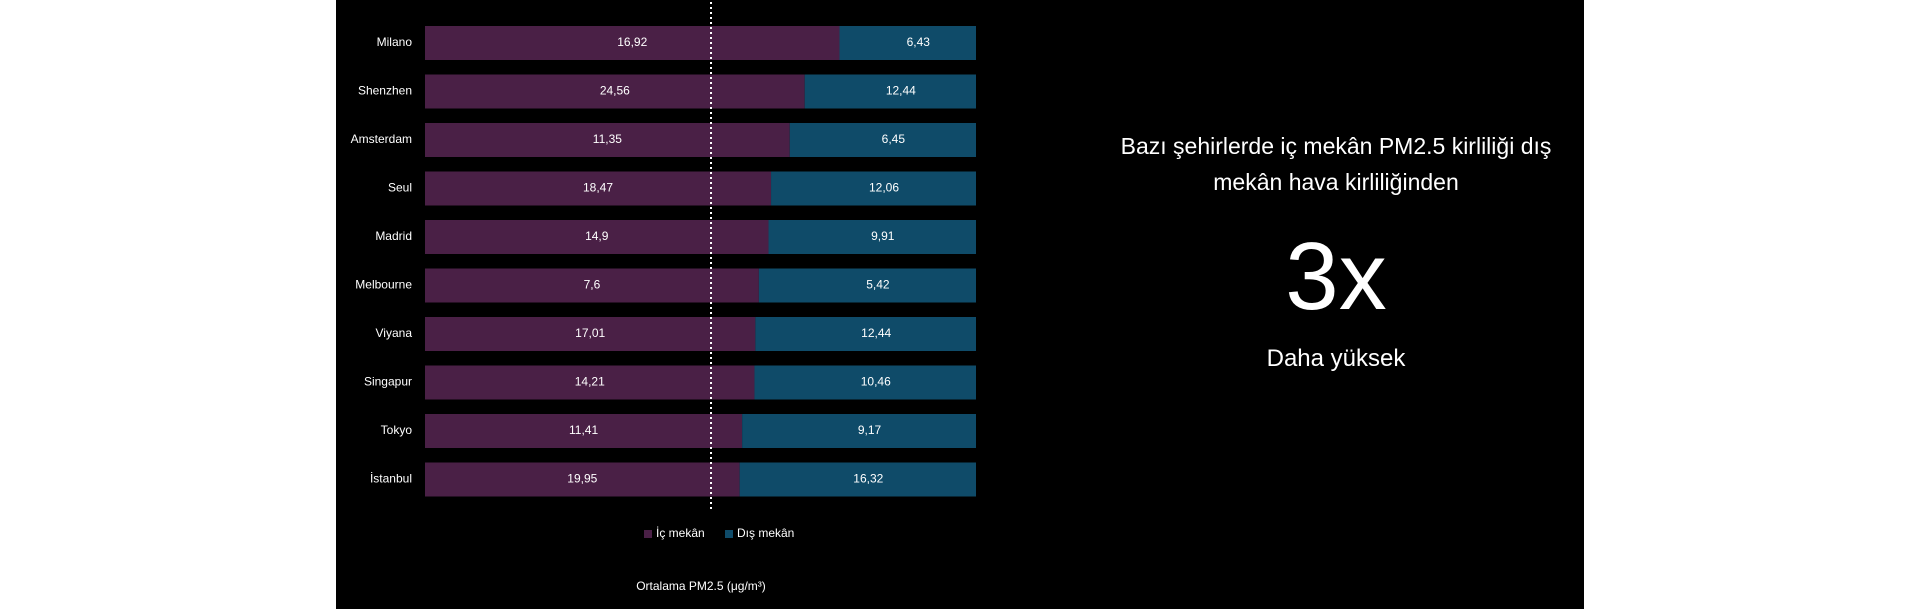 Image resolution: width=1920 pixels, height=609 pixels. I want to click on category-label: Viyana, so click(394, 333).